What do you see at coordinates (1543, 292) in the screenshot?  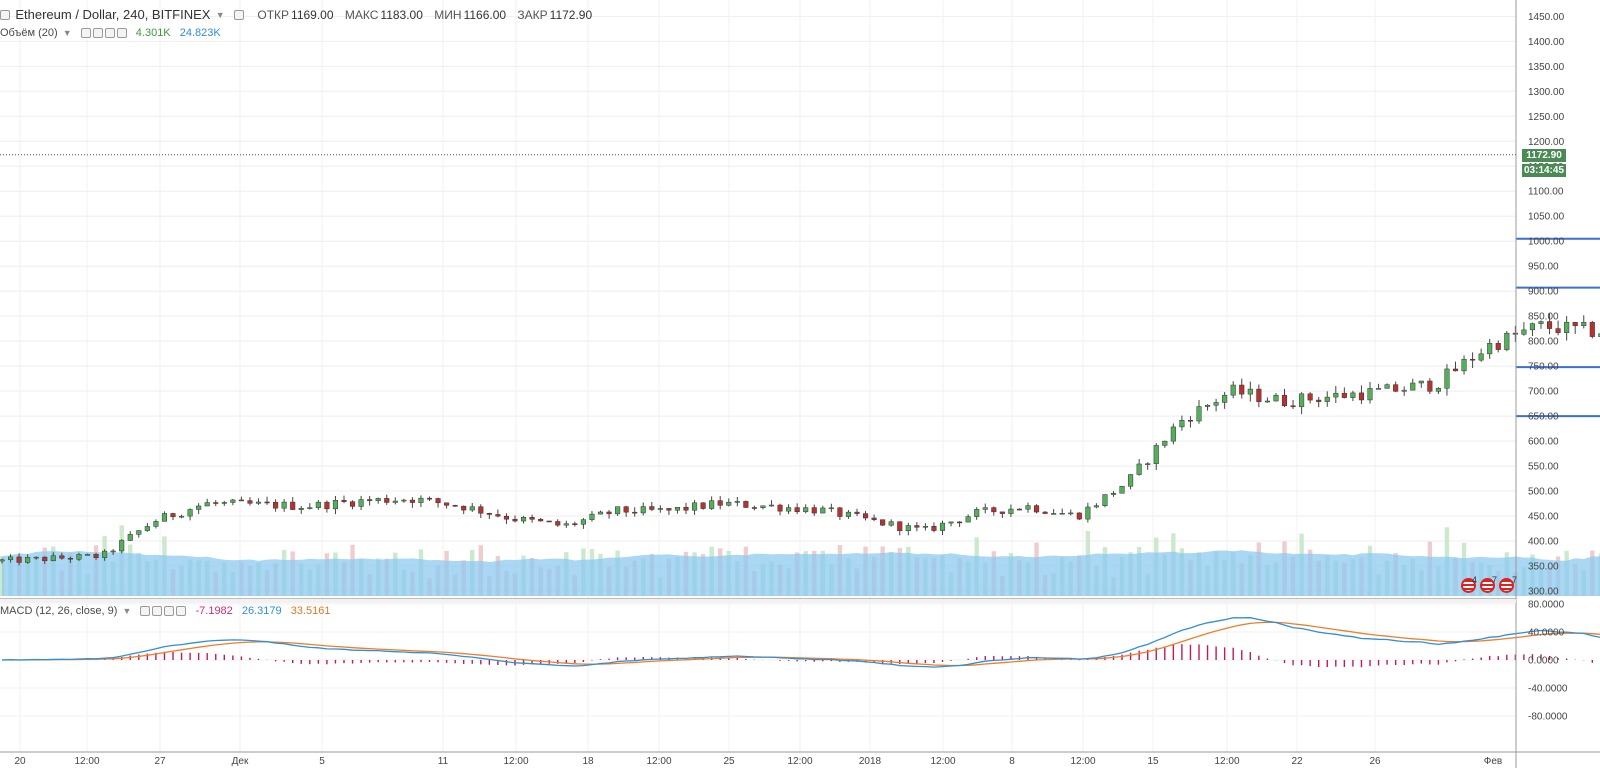 I see `price-tick-label: 900.00` at bounding box center [1543, 292].